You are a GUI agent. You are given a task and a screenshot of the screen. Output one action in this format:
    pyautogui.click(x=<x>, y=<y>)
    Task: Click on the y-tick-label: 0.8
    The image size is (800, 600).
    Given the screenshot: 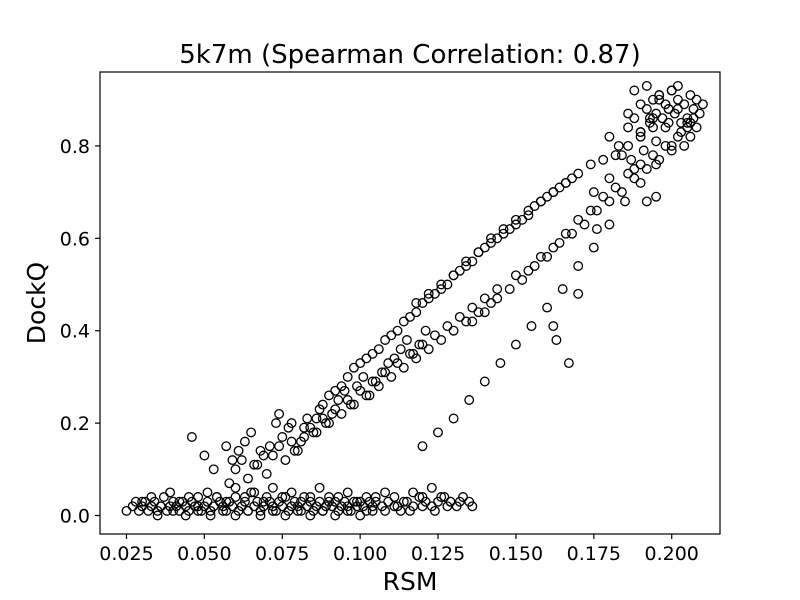 What is the action you would take?
    pyautogui.click(x=75, y=147)
    